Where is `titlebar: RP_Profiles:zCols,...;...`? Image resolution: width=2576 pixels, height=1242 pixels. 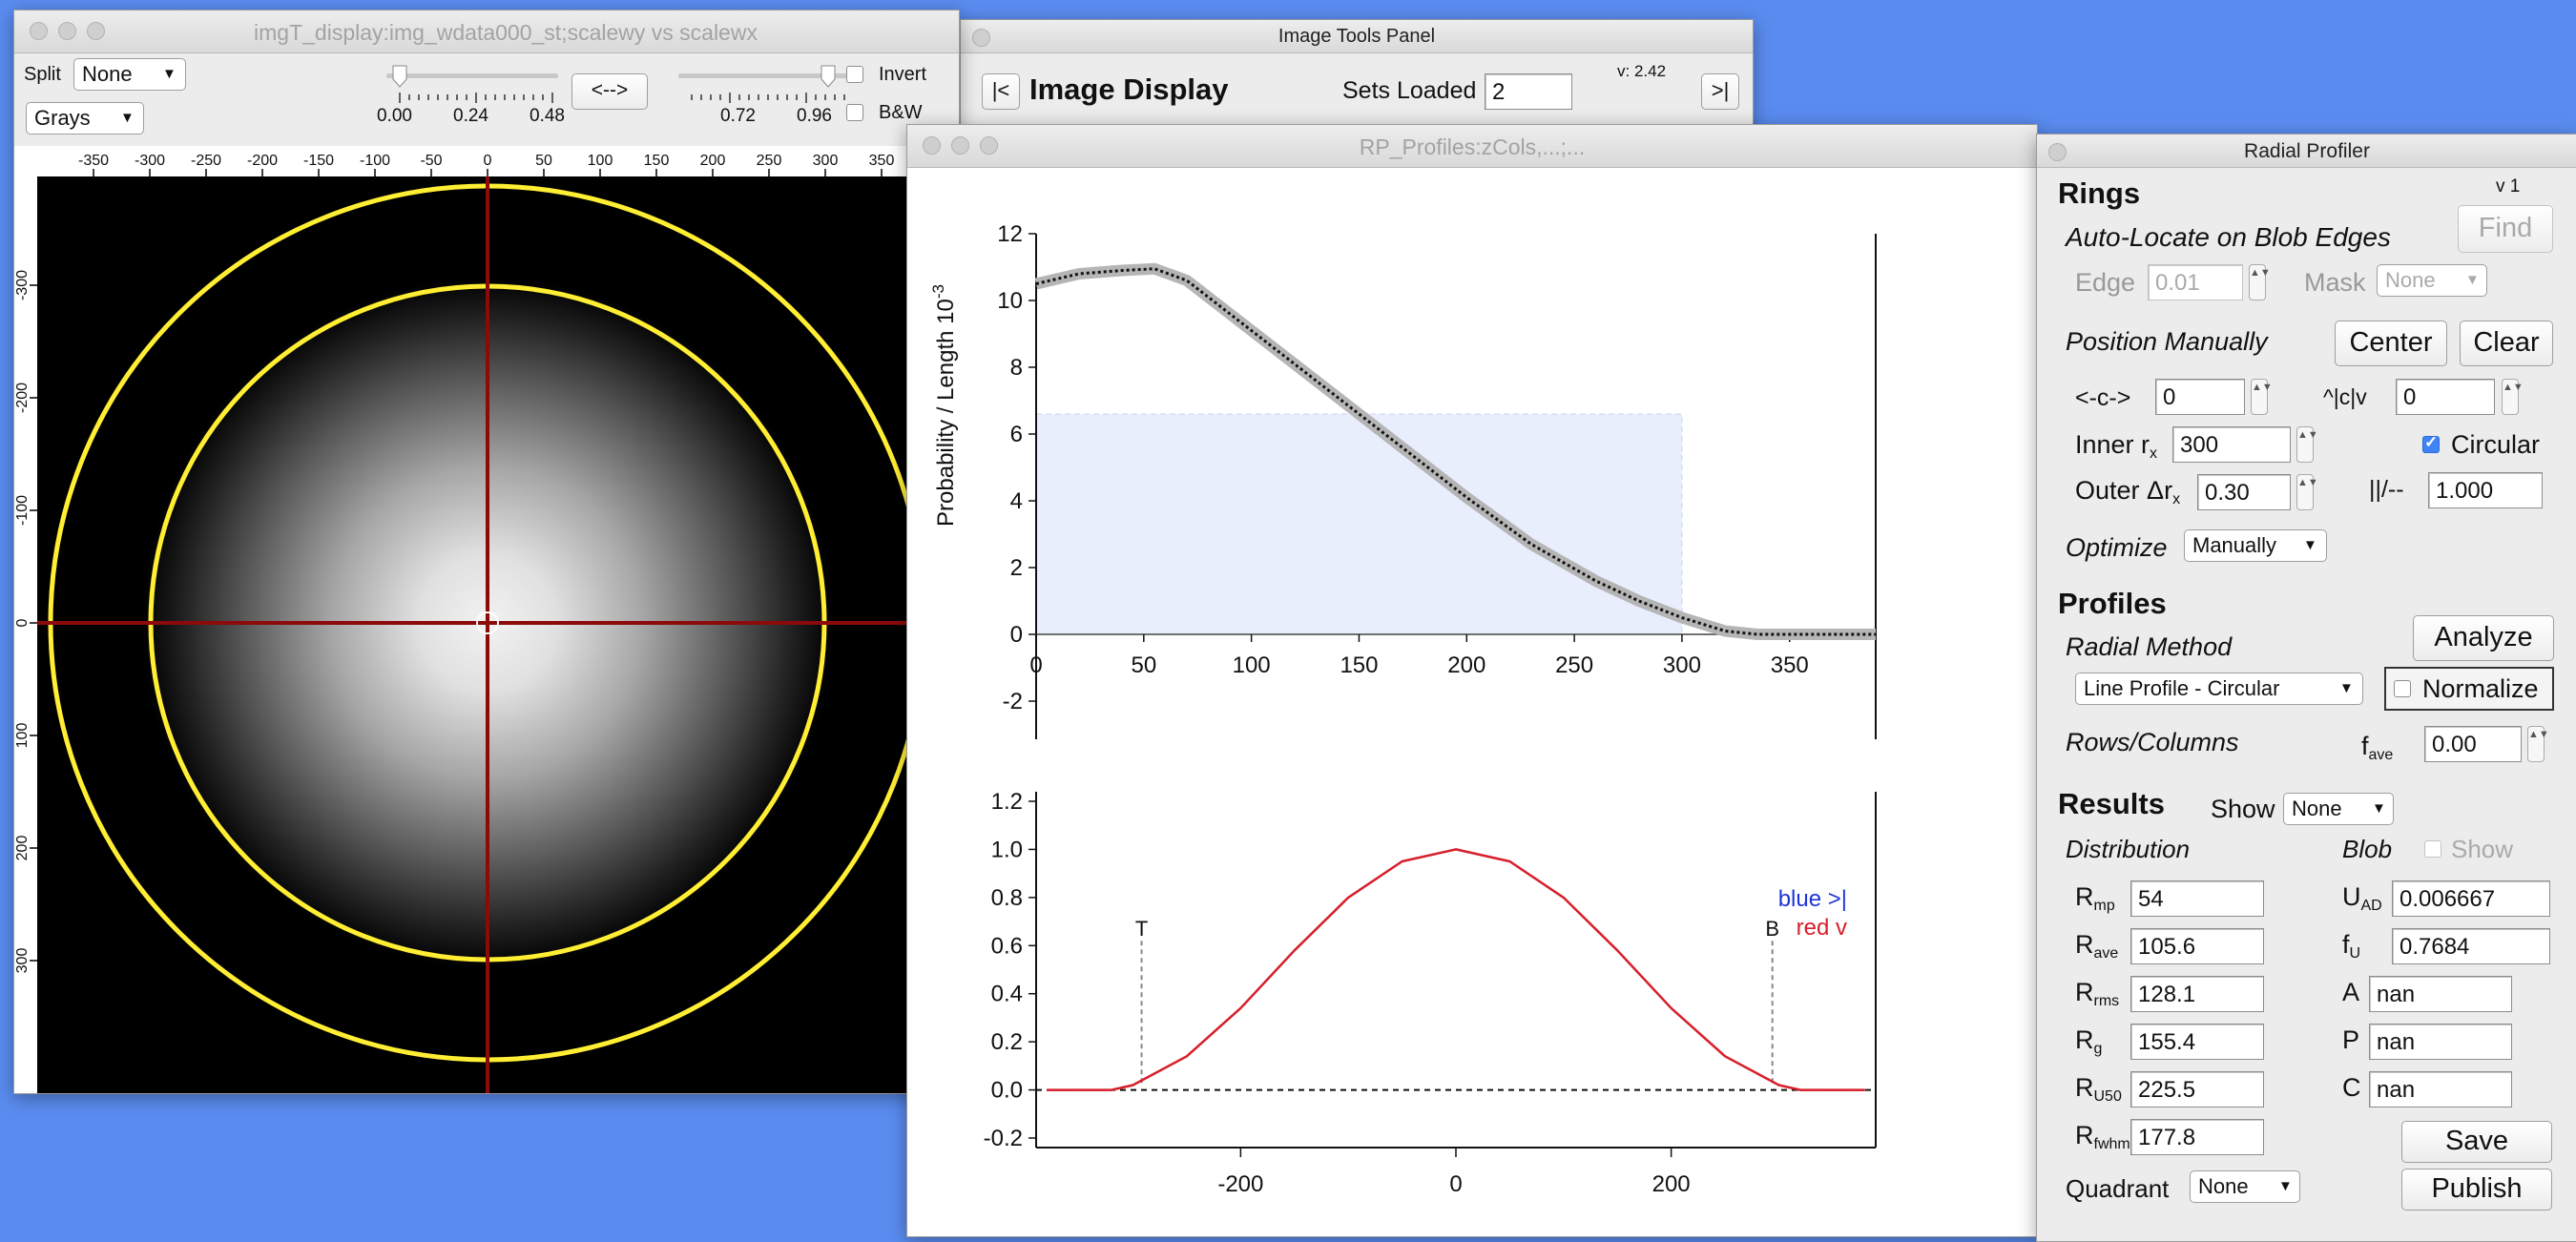 titlebar: RP_Profiles:zCols,...;... is located at coordinates (1472, 146).